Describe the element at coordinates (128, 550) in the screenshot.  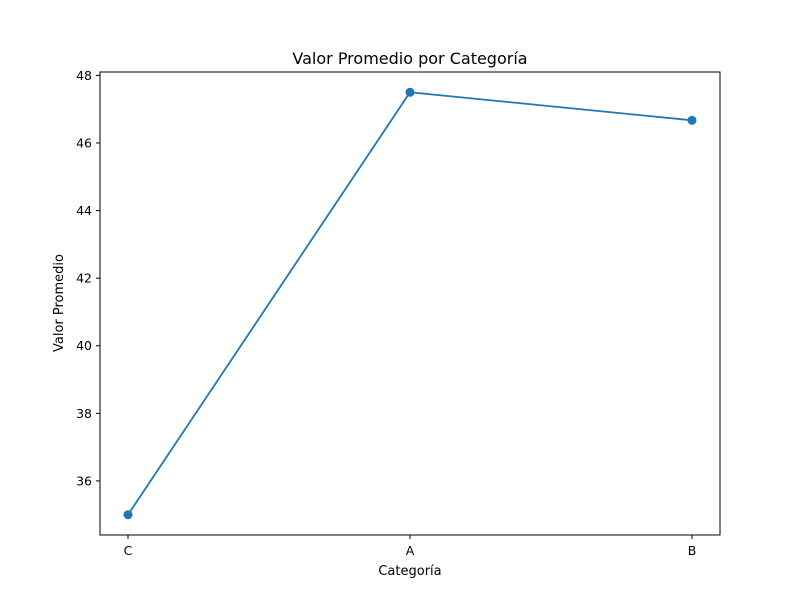
I see `x-tick-label: C` at that location.